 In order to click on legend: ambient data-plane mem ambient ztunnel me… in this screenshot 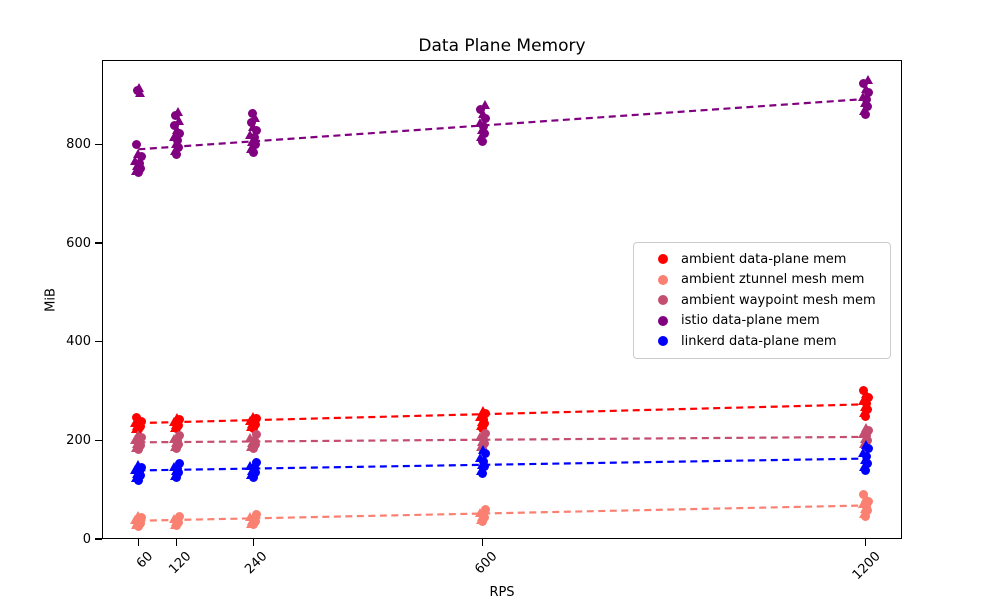, I will do `click(762, 300)`.